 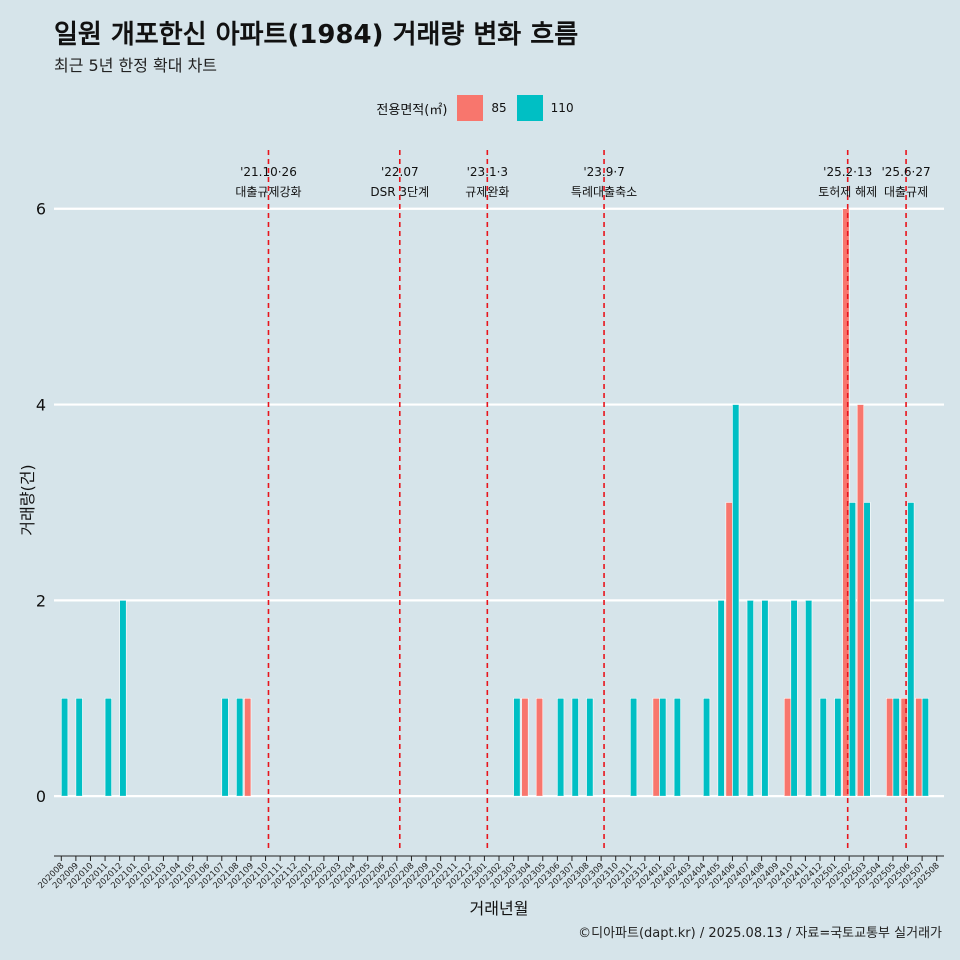 What do you see at coordinates (41, 796) in the screenshot?
I see `y-tick-label: 0` at bounding box center [41, 796].